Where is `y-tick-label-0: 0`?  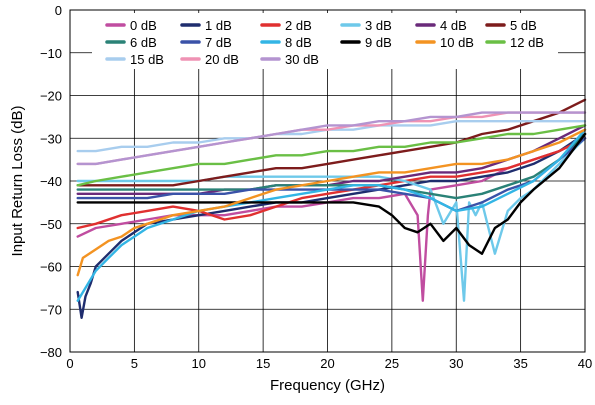 y-tick-label-0: 0 is located at coordinates (58, 10).